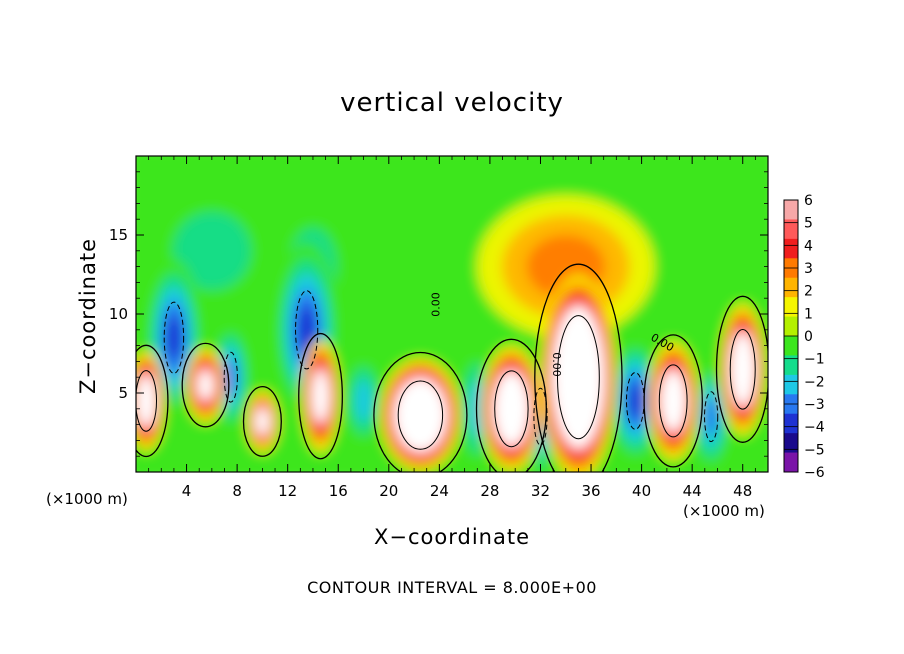  Describe the element at coordinates (808, 201) in the screenshot. I see `colorbar-tick-label: 6` at that location.